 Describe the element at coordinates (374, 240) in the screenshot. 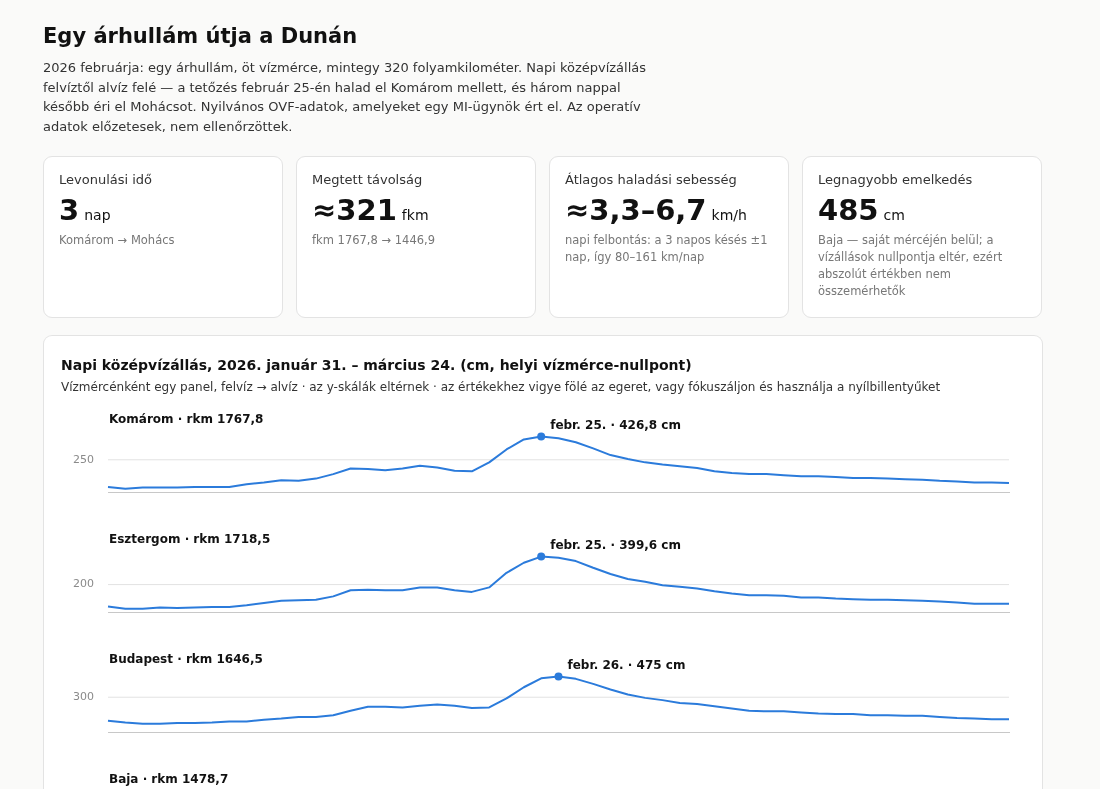

I see `text: fkm 1767,8 → 1446,9` at that location.